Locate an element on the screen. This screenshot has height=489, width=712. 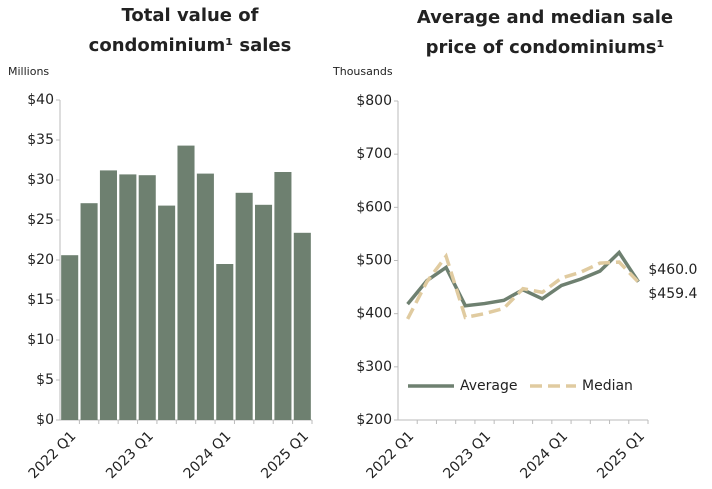
chart-title: Average and median sale is located at coordinates (545, 17).